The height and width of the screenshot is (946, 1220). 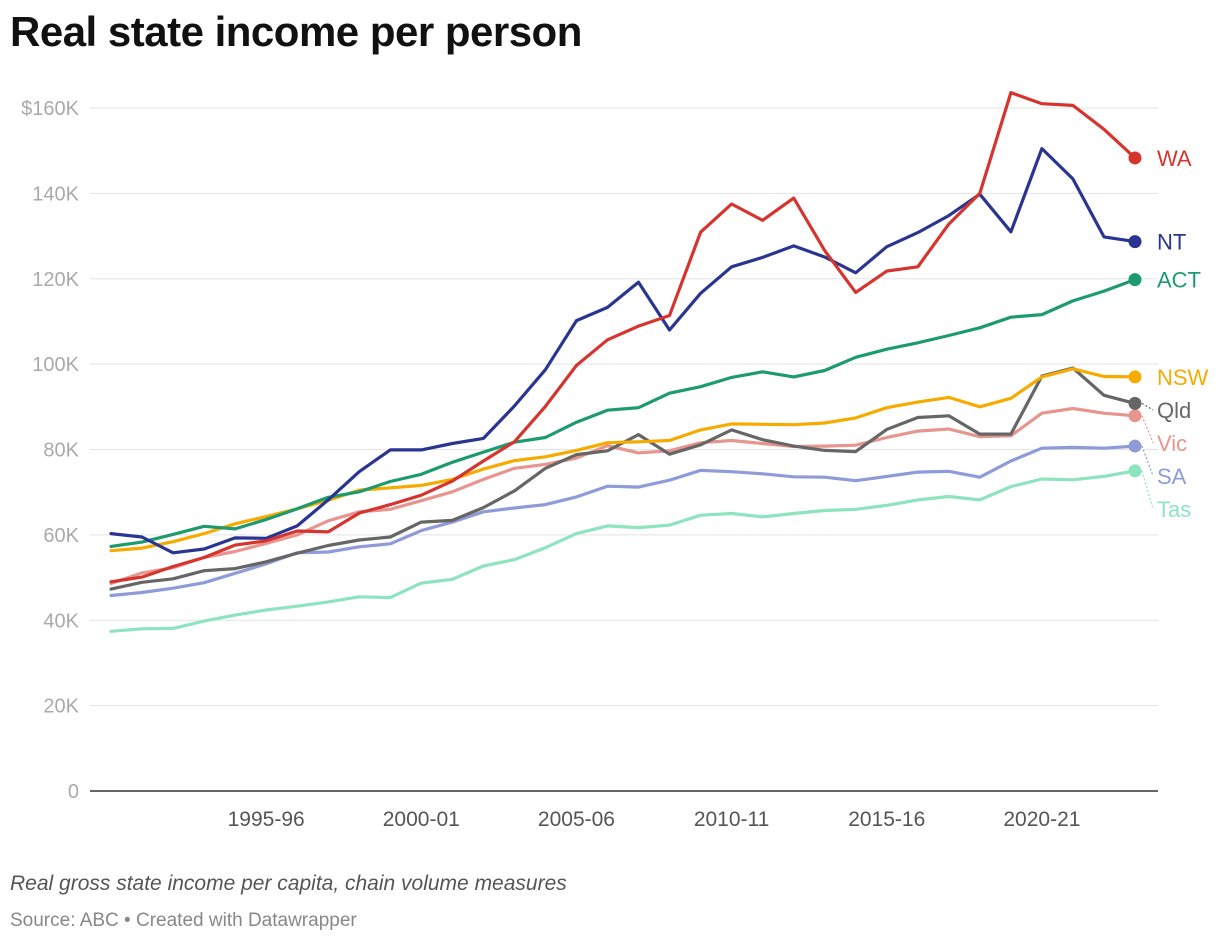 I want to click on series-label-connector-vic, so click(x=1147, y=429).